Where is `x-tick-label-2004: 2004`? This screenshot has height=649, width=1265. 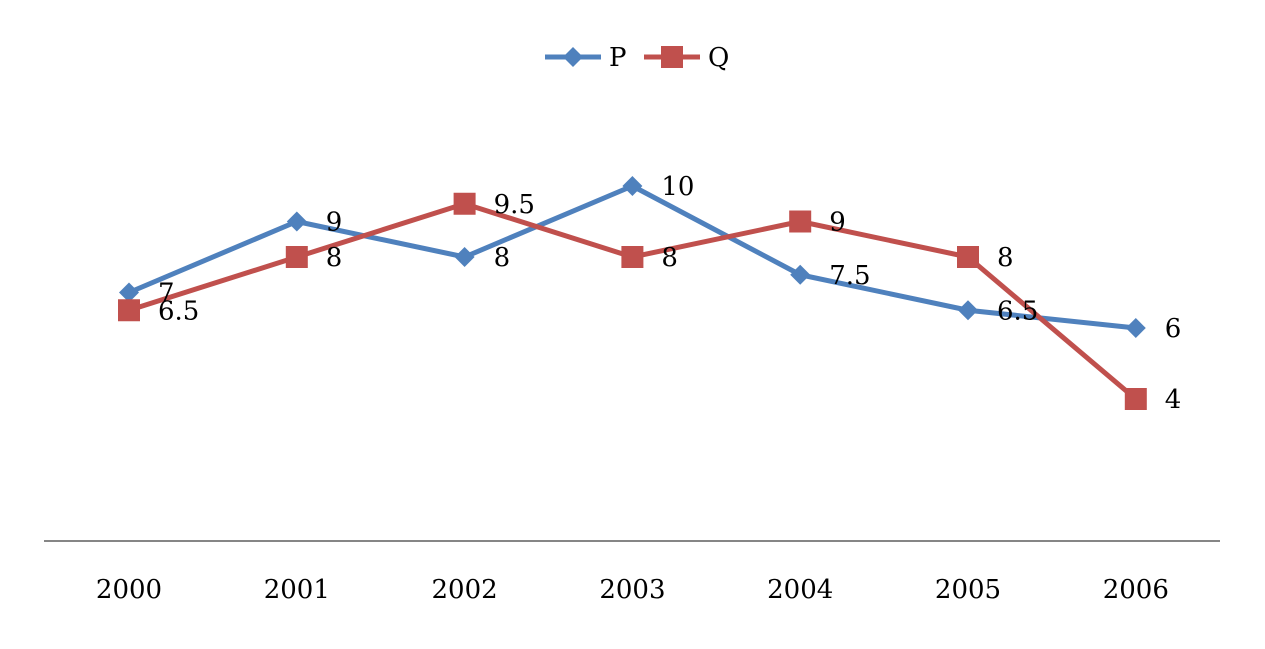 x-tick-label-2004: 2004 is located at coordinates (800, 590).